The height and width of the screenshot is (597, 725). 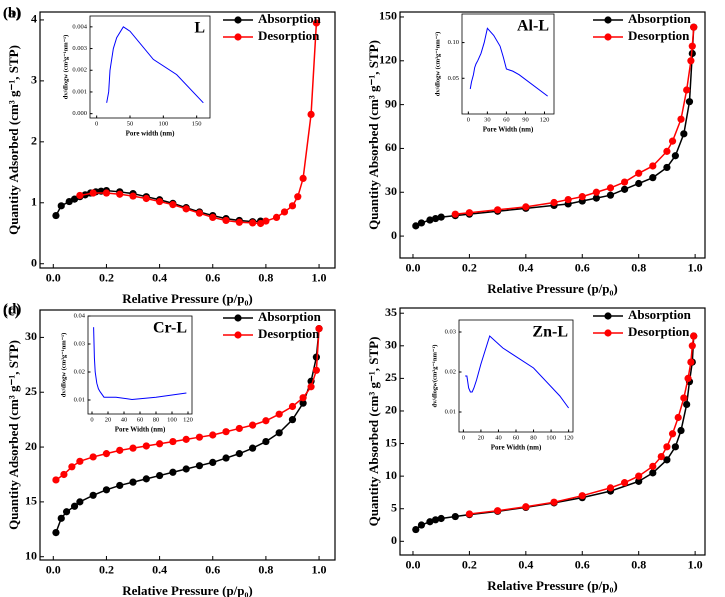 I want to click on y-tick-label: 0, so click(x=34, y=262).